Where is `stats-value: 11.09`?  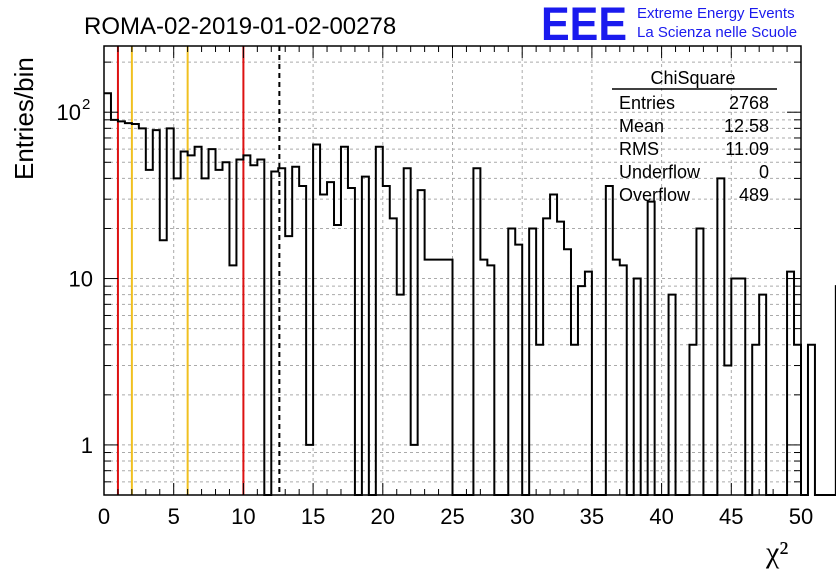 stats-value: 11.09 is located at coordinates (747, 149).